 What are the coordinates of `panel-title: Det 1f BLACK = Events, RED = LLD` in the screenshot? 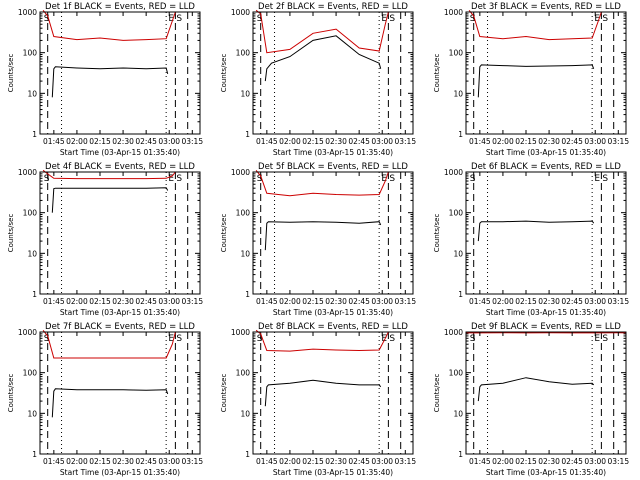 It's located at (120, 7).